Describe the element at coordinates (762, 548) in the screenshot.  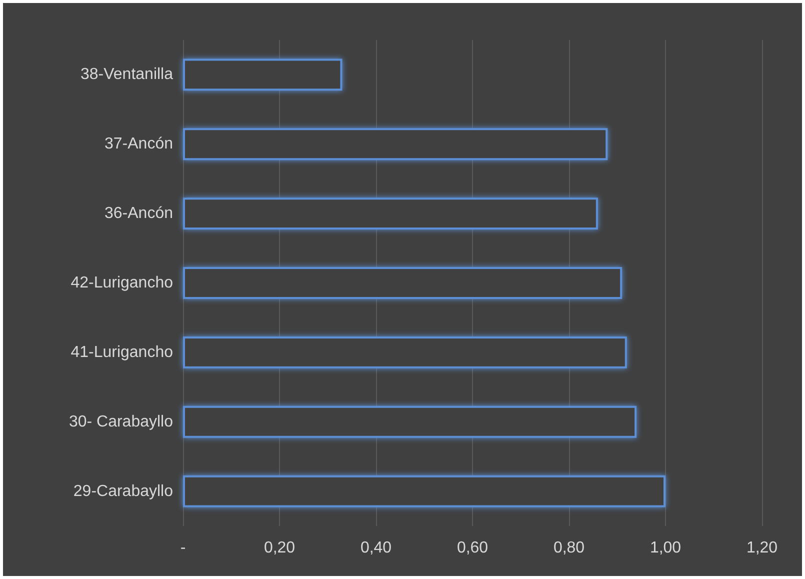
I see `x-tick-label: 1,20` at that location.